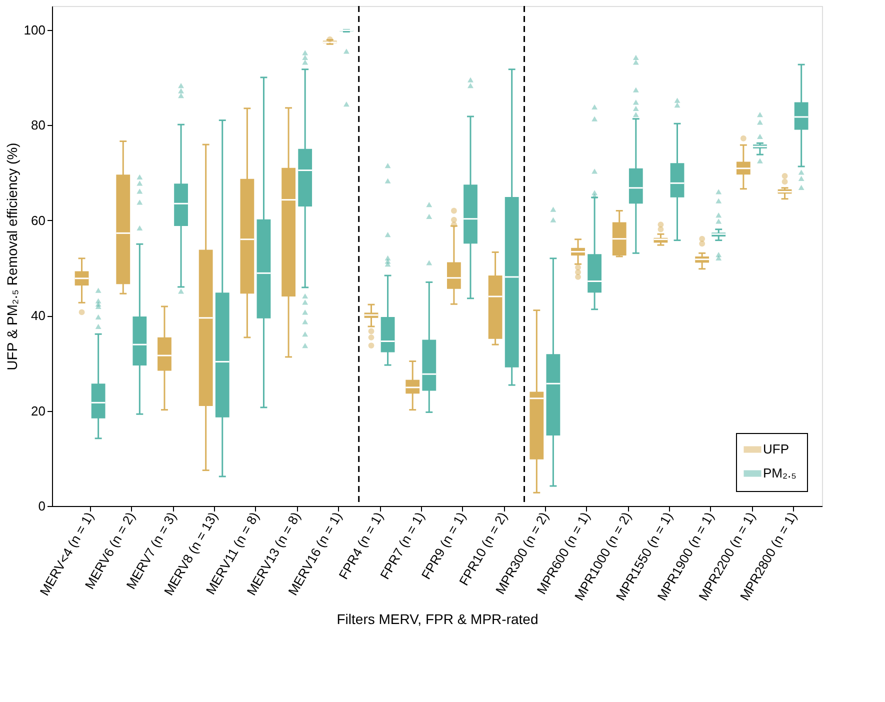 Image resolution: width=885 pixels, height=702 pixels. What do you see at coordinates (12, 256) in the screenshot?
I see `y-axis-title: UFP & PM₂.₅ Removal efficiency (%)` at bounding box center [12, 256].